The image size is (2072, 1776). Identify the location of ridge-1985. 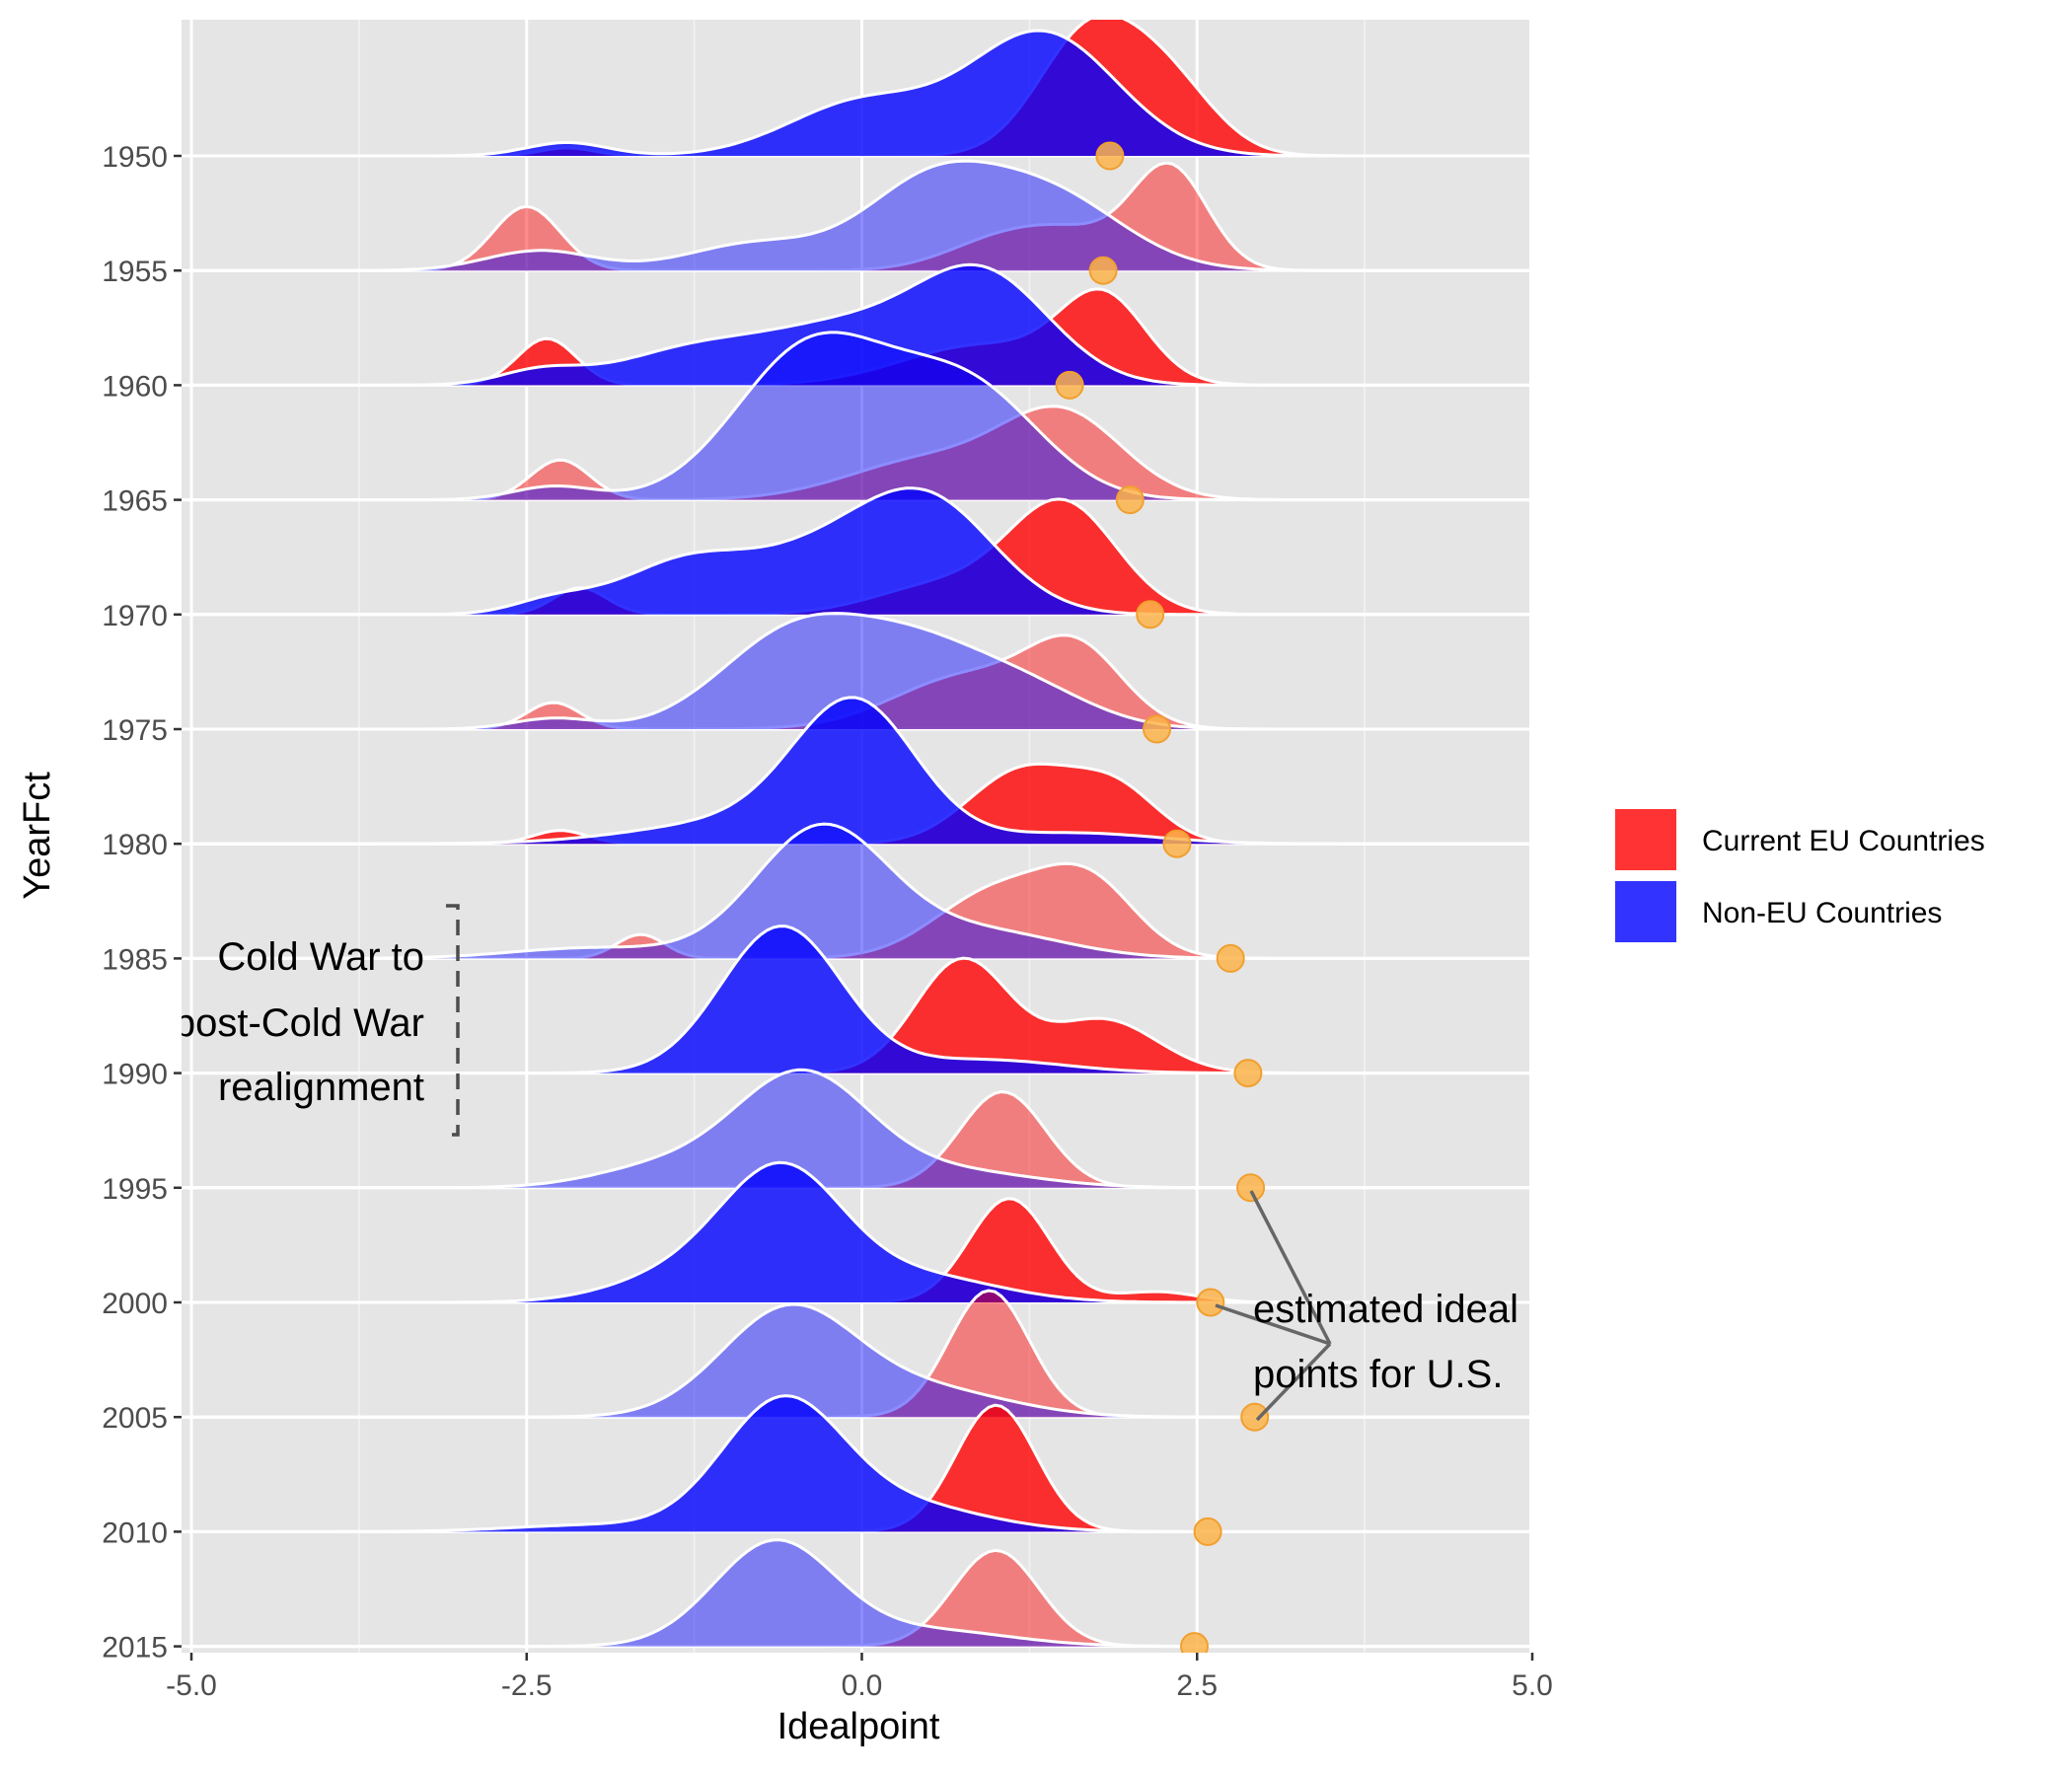
(855, 891).